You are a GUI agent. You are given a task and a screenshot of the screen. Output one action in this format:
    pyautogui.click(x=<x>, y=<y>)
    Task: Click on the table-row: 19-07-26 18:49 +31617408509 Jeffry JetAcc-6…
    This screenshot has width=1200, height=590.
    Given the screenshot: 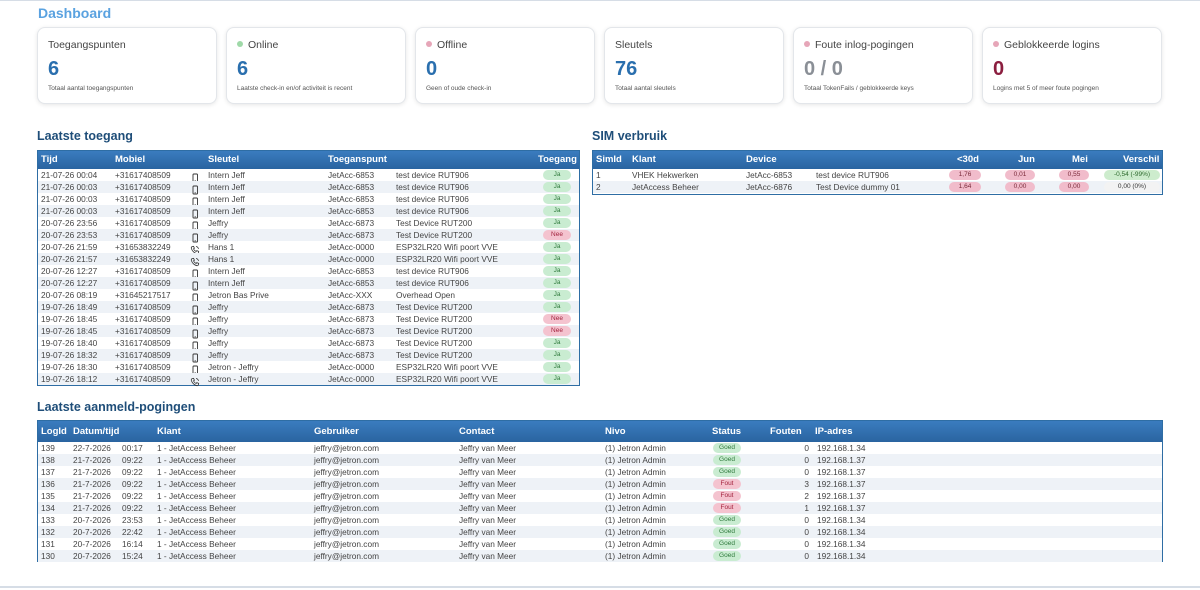 What is the action you would take?
    pyautogui.click(x=308, y=308)
    